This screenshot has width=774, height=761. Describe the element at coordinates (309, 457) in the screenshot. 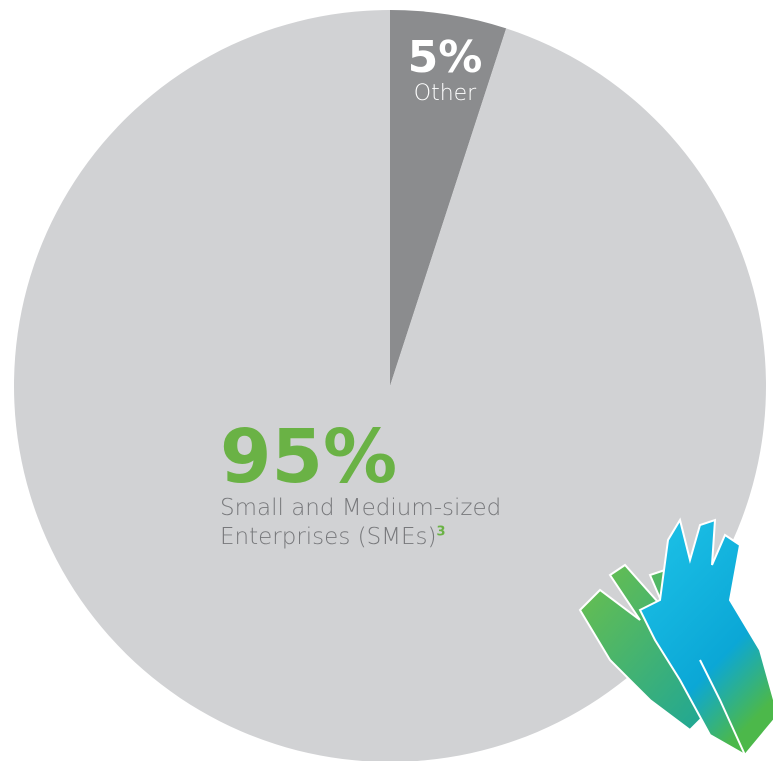

I see `value-label: 95%` at that location.